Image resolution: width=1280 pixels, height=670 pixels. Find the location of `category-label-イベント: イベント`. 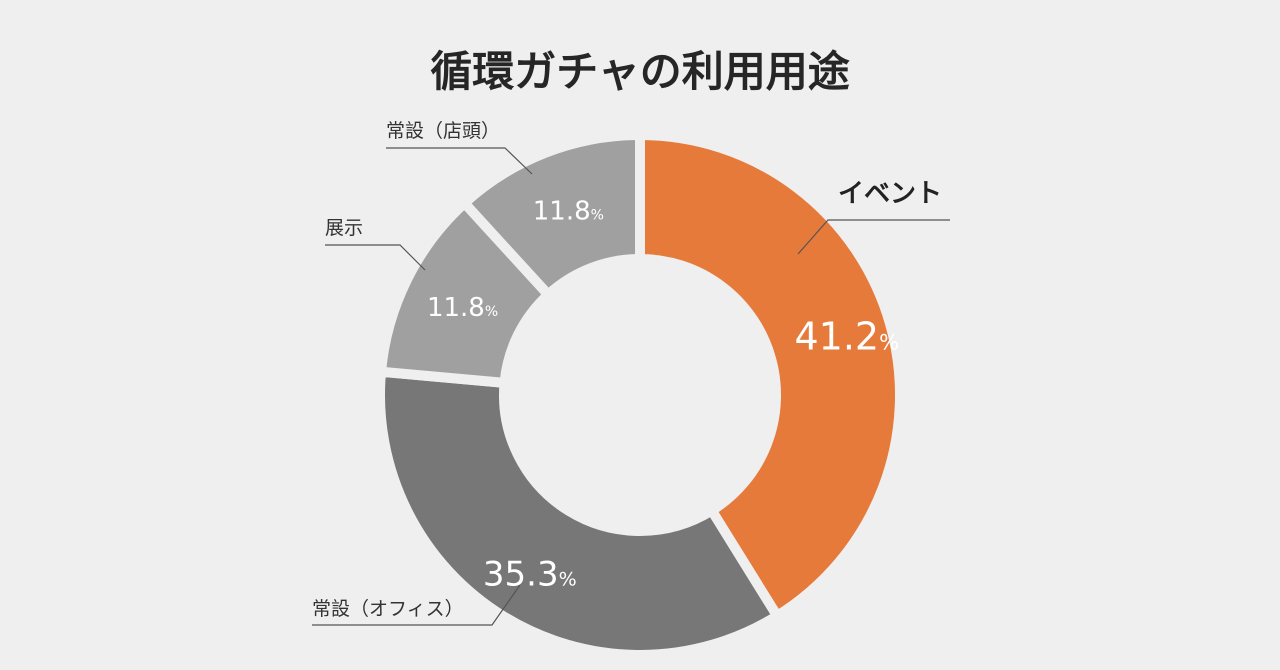

category-label-イベント: イベント is located at coordinates (890, 194).